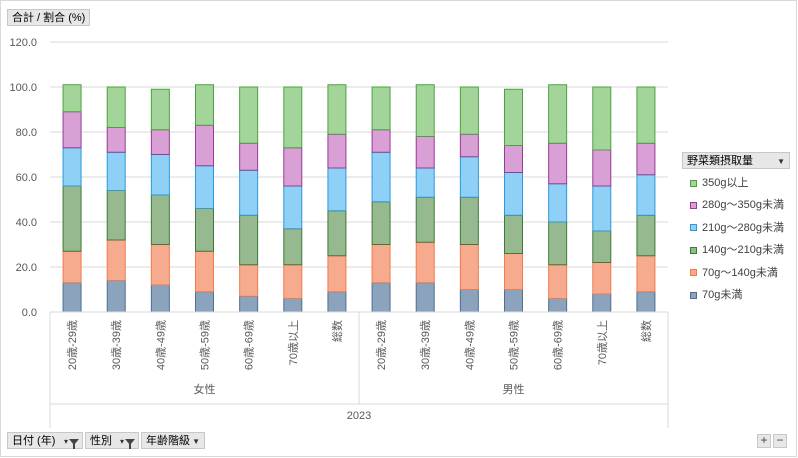 Image resolution: width=798 pixels, height=458 pixels. Describe the element at coordinates (101, 441) in the screenshot. I see `filter-sex-label: 性別` at that location.